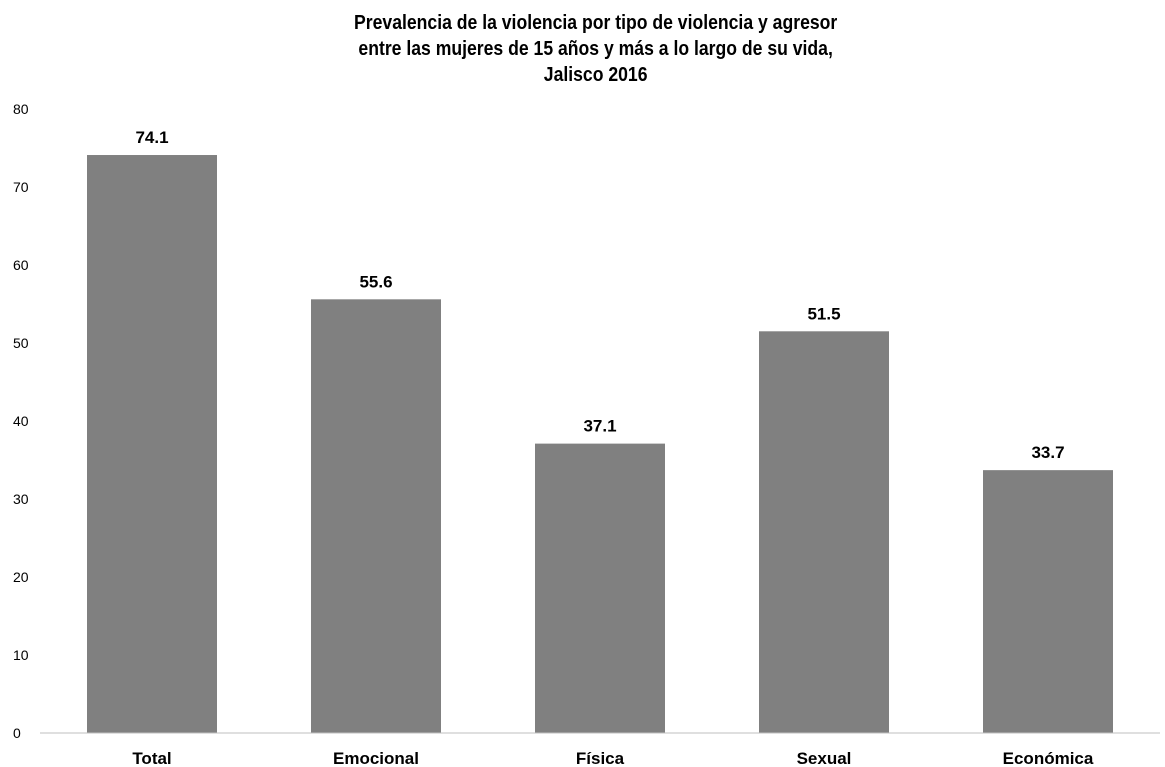 The image size is (1165, 767). I want to click on y-tick-label: 50, so click(21, 343).